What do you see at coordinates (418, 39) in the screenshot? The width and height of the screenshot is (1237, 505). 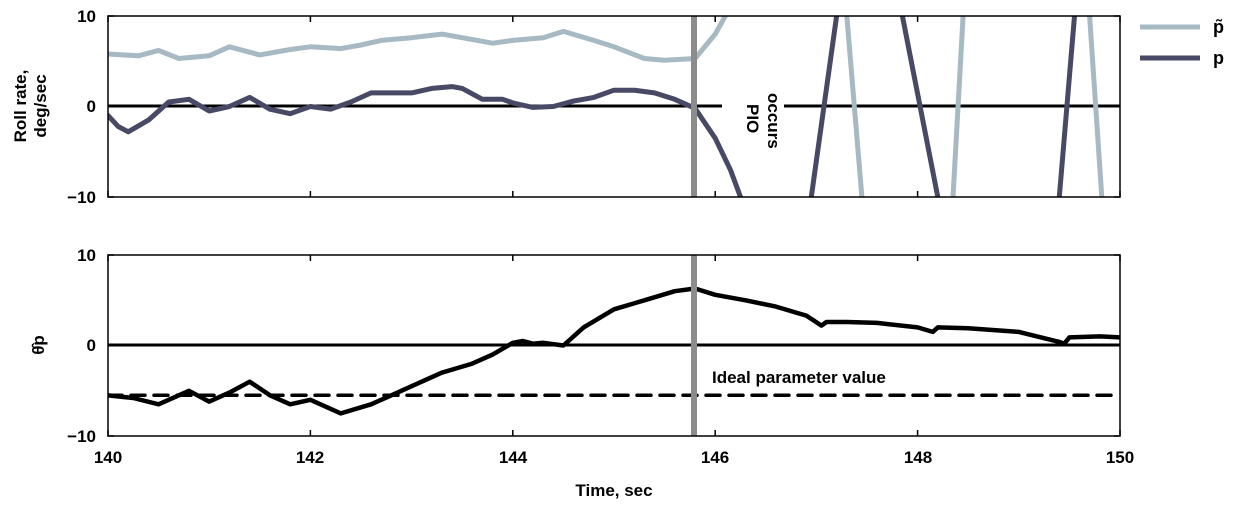 I see `series-line-p-tilde` at bounding box center [418, 39].